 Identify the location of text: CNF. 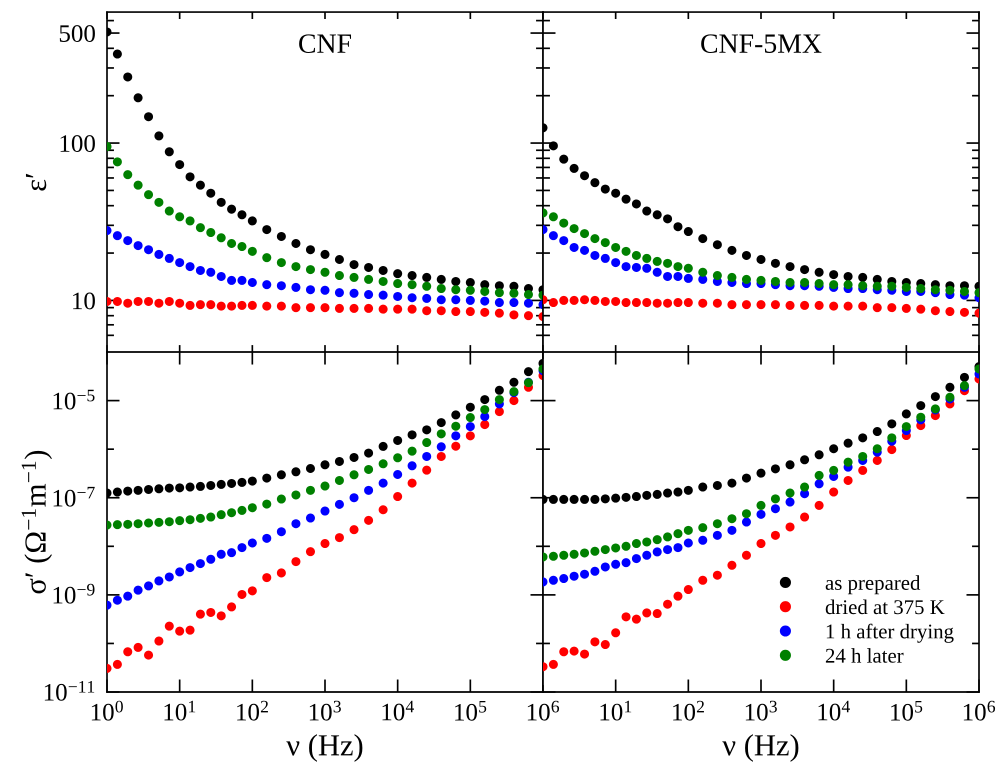
(325, 43).